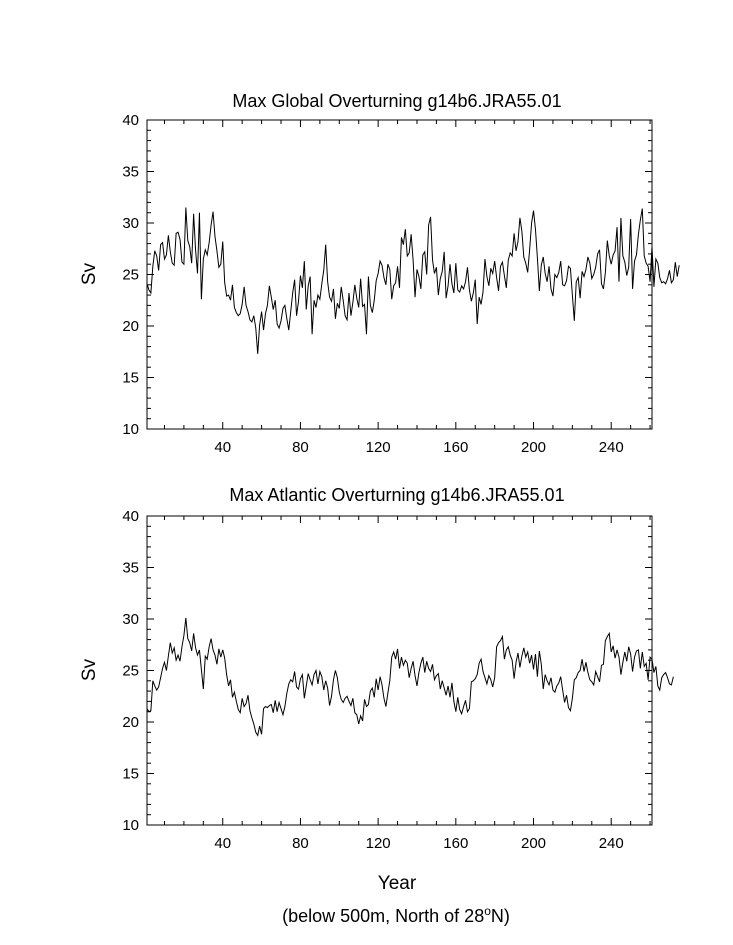  What do you see at coordinates (500, 916) in the screenshot?
I see `caption-suffix: N)` at bounding box center [500, 916].